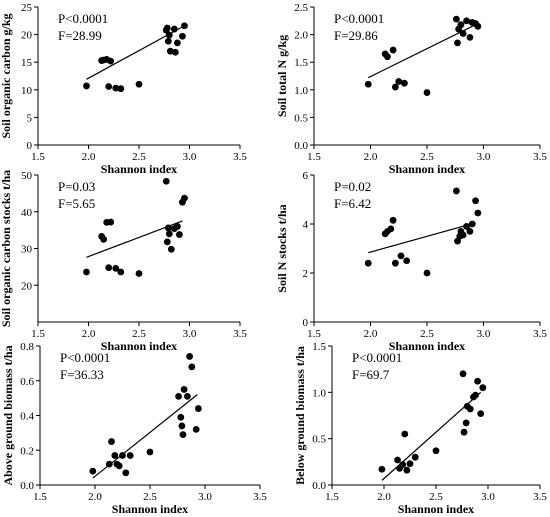 The image size is (550, 517). I want to click on y-tick-label: 0.4, so click(27, 417).